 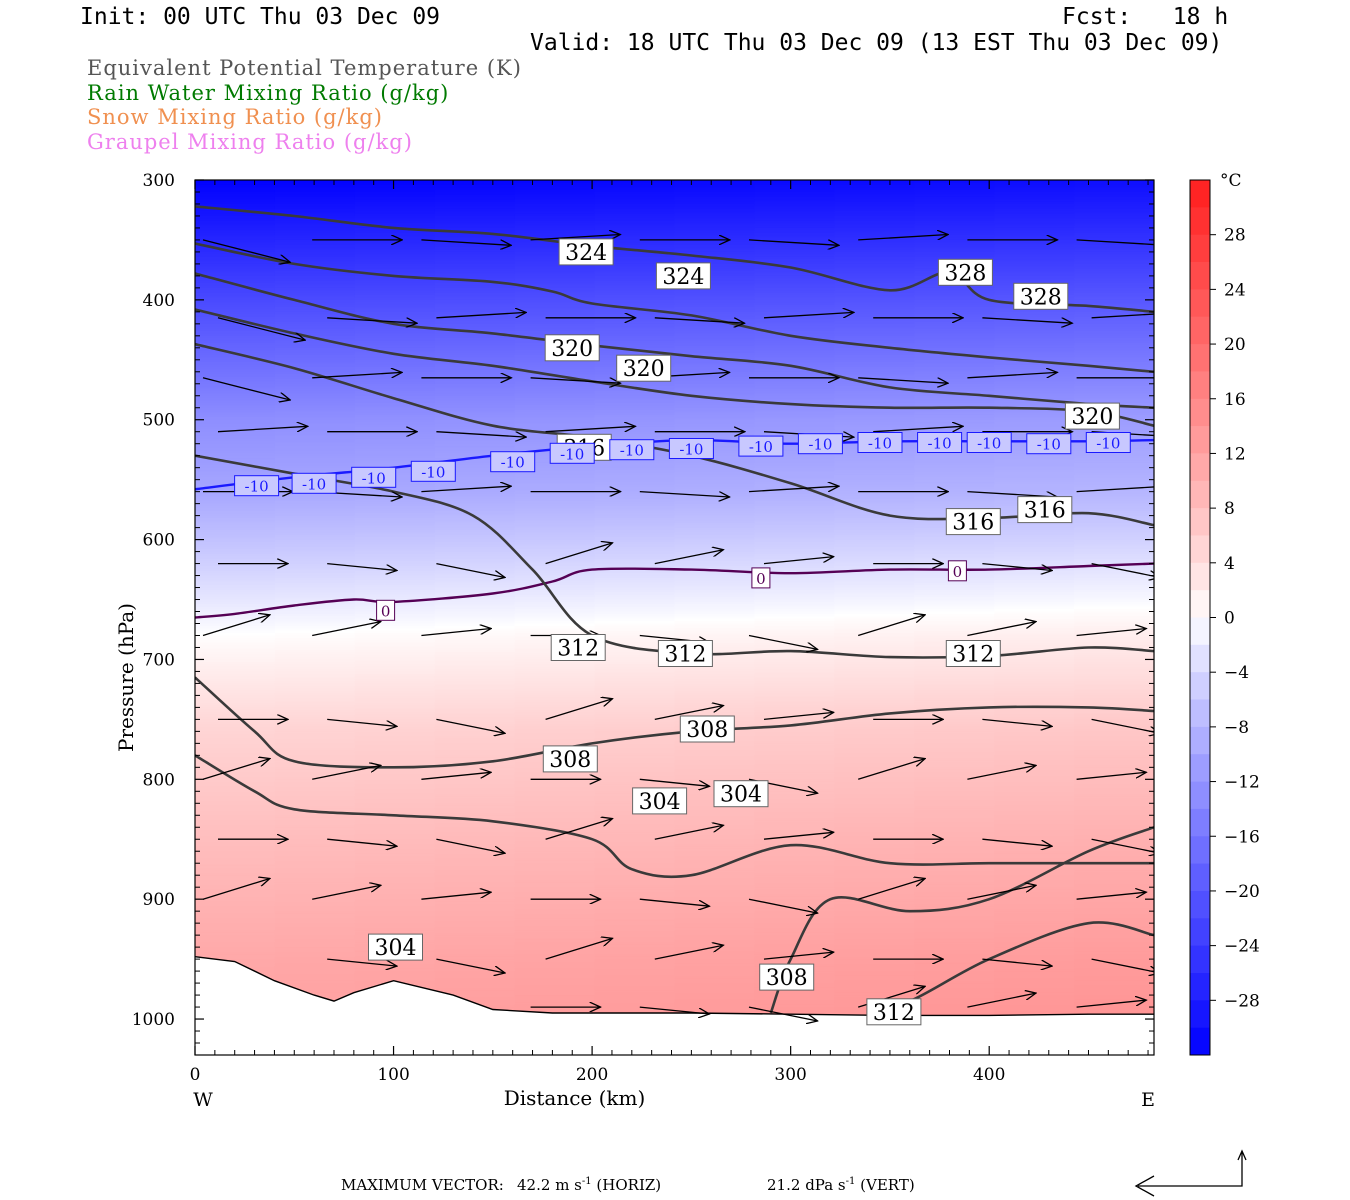 What do you see at coordinates (1200, 276) in the screenshot?
I see `colorbar-band` at bounding box center [1200, 276].